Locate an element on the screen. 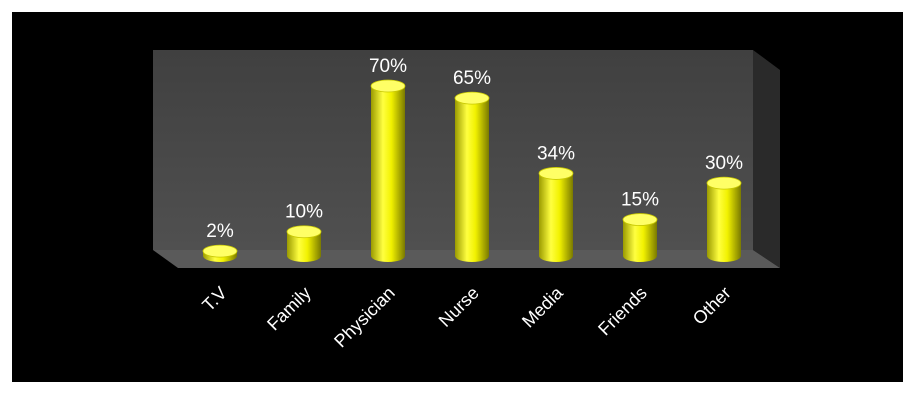 This screenshot has height=394, width=915. plot-side-wall is located at coordinates (766, 159).